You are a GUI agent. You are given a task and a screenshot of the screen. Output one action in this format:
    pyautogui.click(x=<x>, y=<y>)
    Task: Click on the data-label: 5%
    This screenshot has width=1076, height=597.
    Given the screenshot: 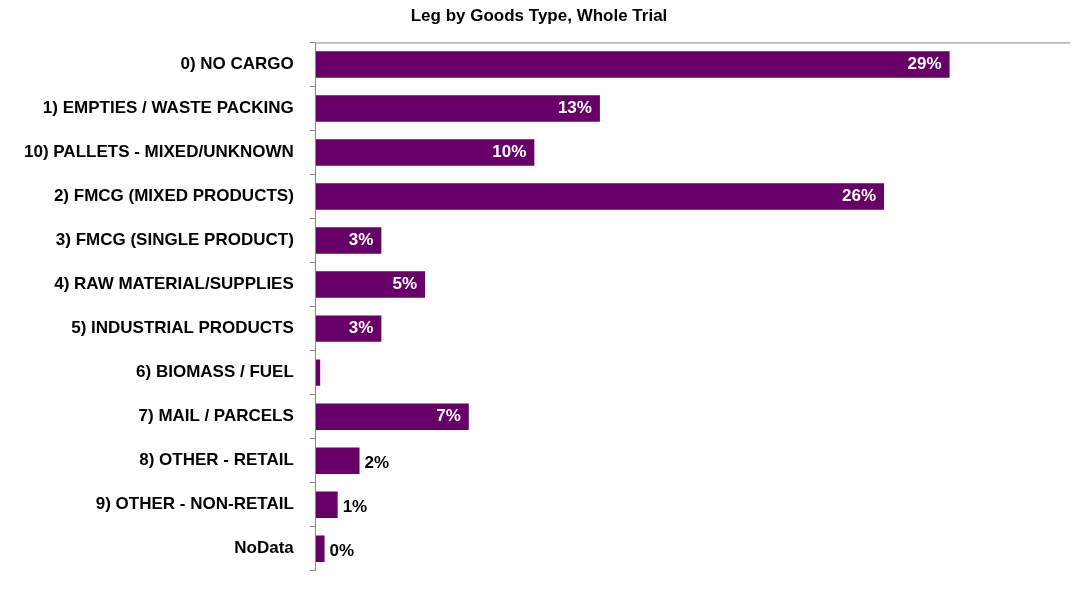 What is the action you would take?
    pyautogui.click(x=405, y=284)
    